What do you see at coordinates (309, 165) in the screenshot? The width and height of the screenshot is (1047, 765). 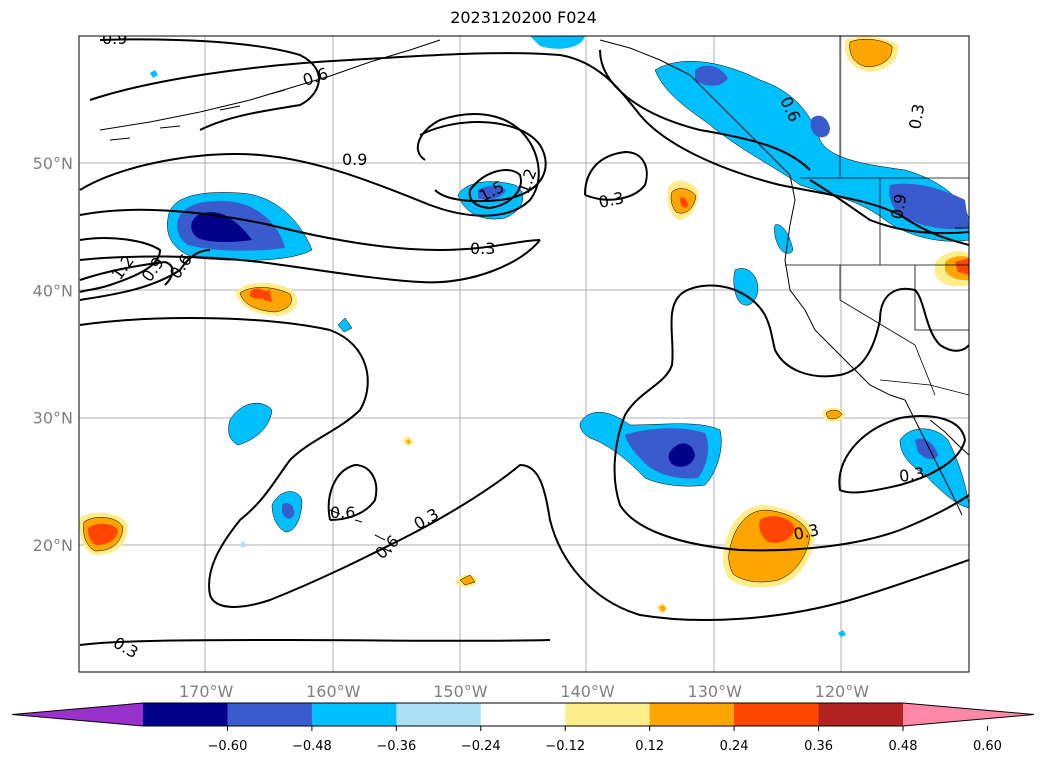 I see `contour-0.9-loop` at bounding box center [309, 165].